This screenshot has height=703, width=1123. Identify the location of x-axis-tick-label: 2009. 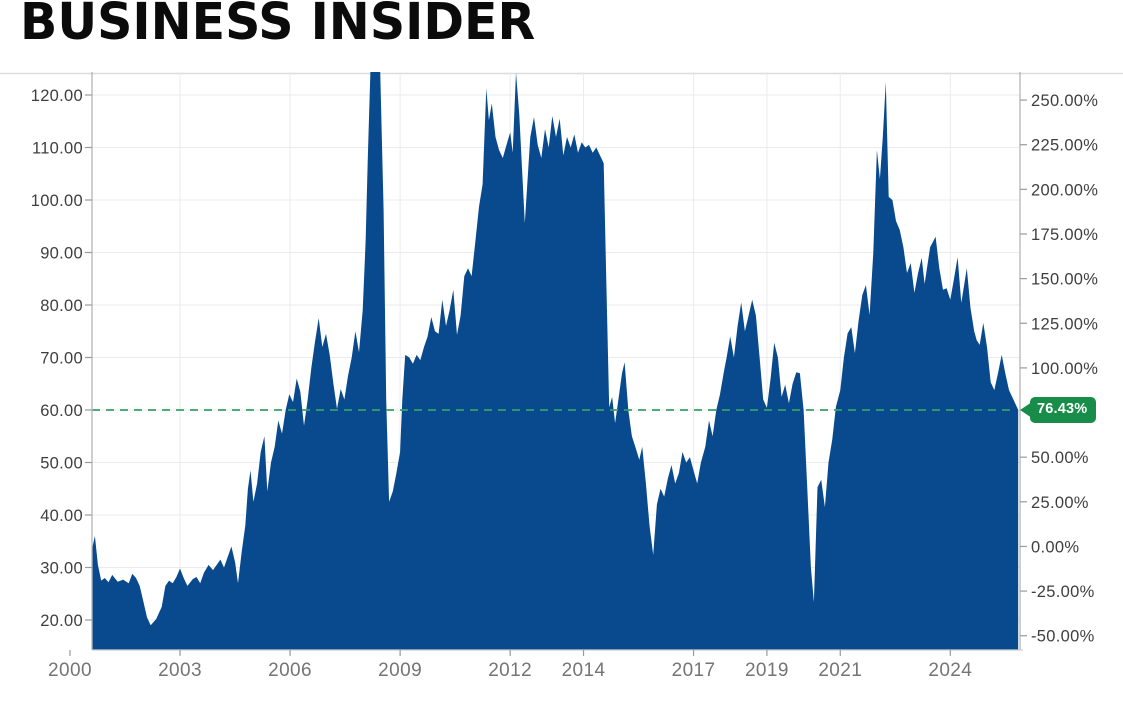
(400, 670).